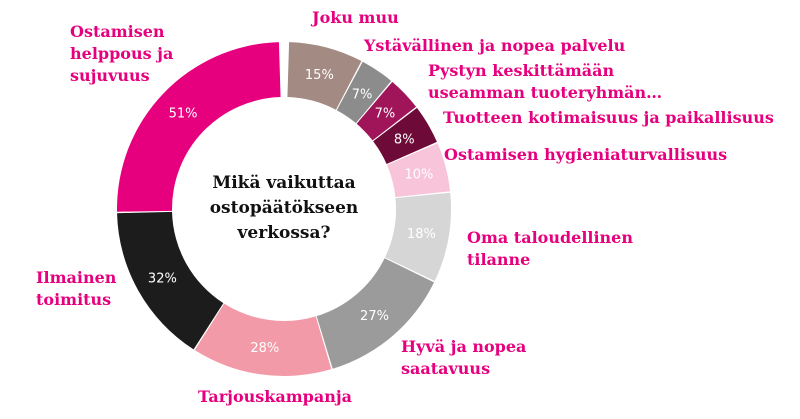 This screenshot has height=419, width=800. I want to click on category-label: helppous ja, so click(121, 53).